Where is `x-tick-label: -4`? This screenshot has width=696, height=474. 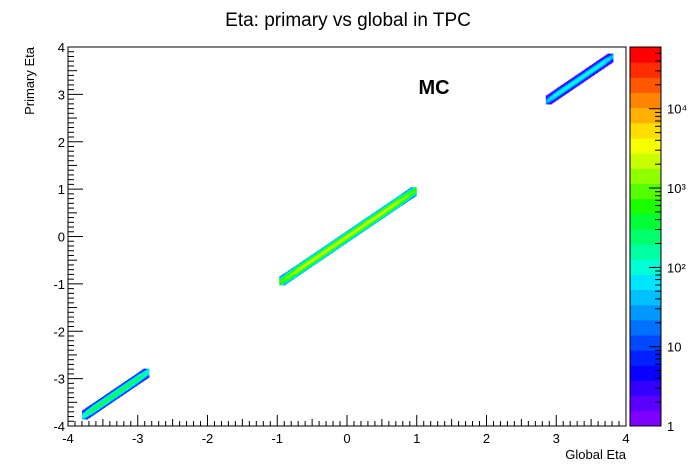
x-tick-label: -4 is located at coordinates (68, 438).